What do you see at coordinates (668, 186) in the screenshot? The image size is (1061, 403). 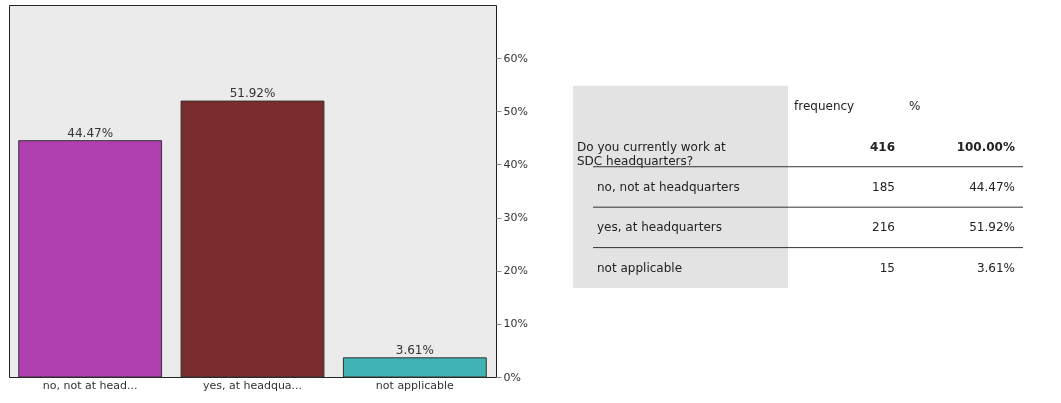 I see `text: no, not at headquarters` at bounding box center [668, 186].